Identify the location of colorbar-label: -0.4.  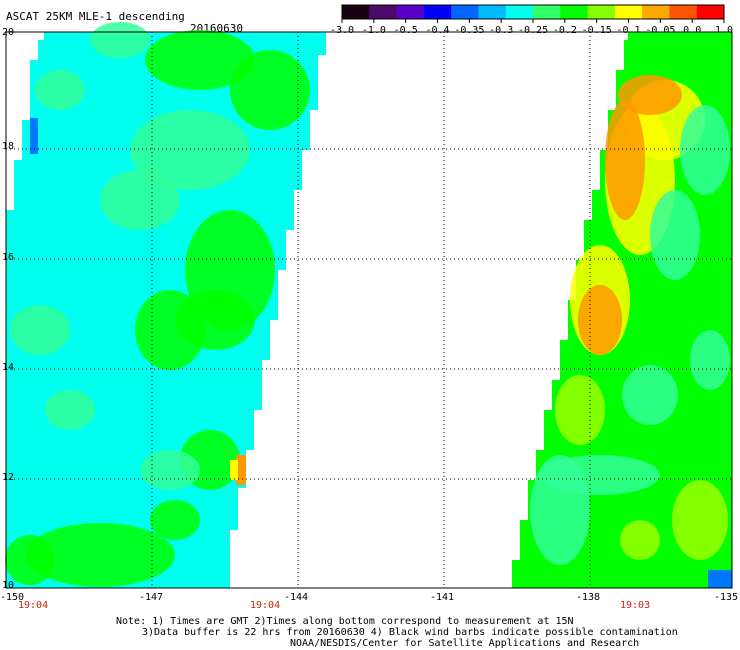
(437, 30).